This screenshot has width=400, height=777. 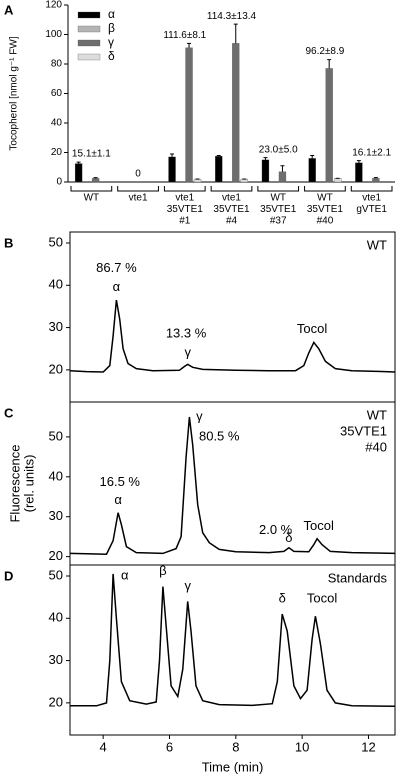 What do you see at coordinates (28, 484) in the screenshot?
I see `y-axis-label: (rel. units)` at bounding box center [28, 484].